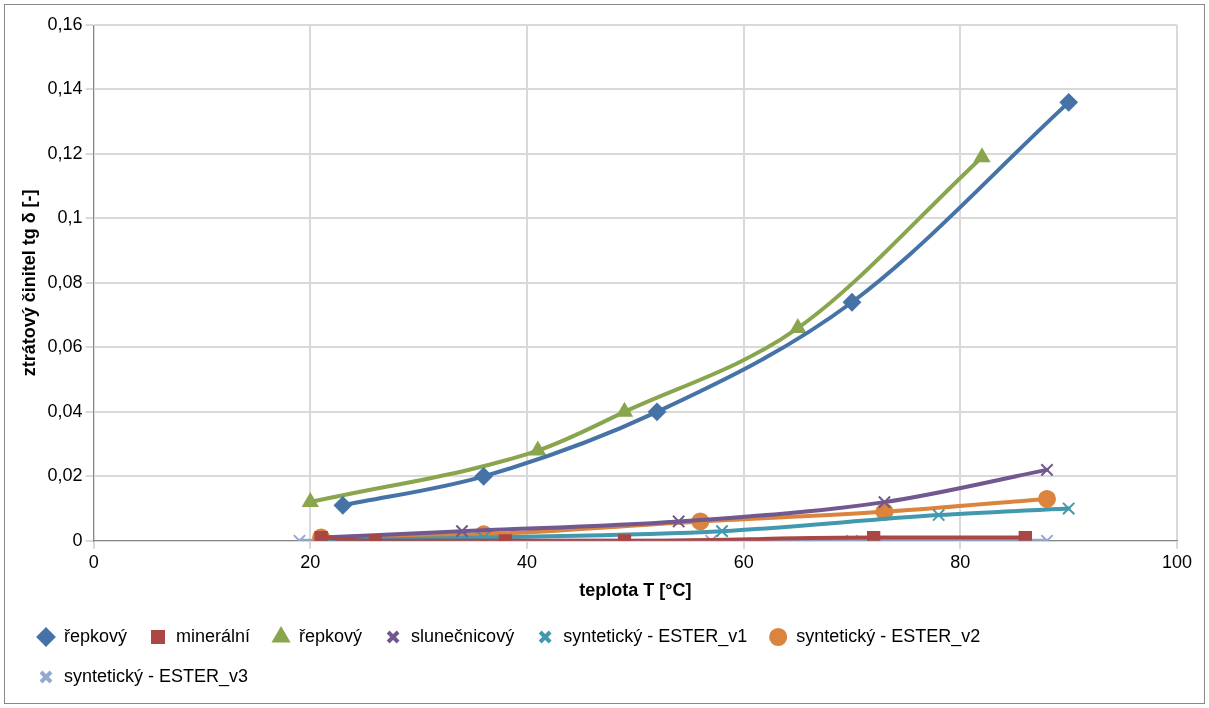 The height and width of the screenshot is (708, 1209). I want to click on y-tick-label: 0,06, so click(65, 346).